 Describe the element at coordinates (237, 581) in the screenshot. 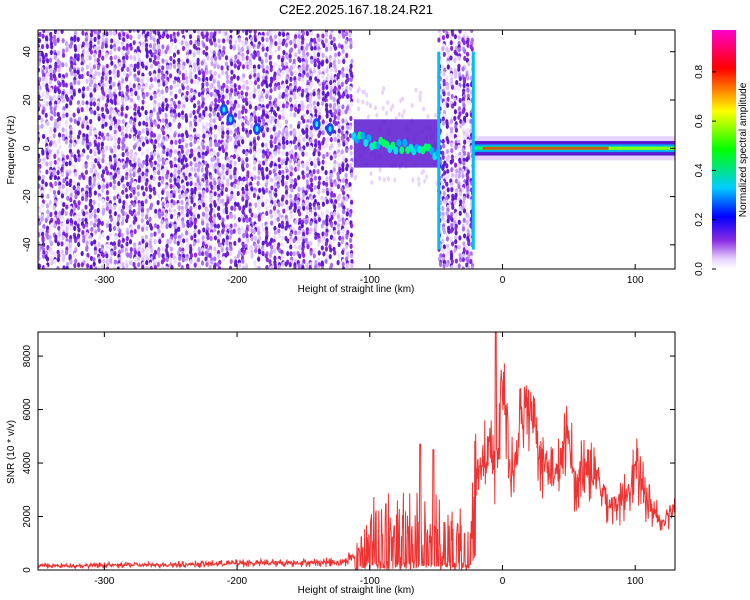

I see `snr-x-tick-label: -200` at that location.